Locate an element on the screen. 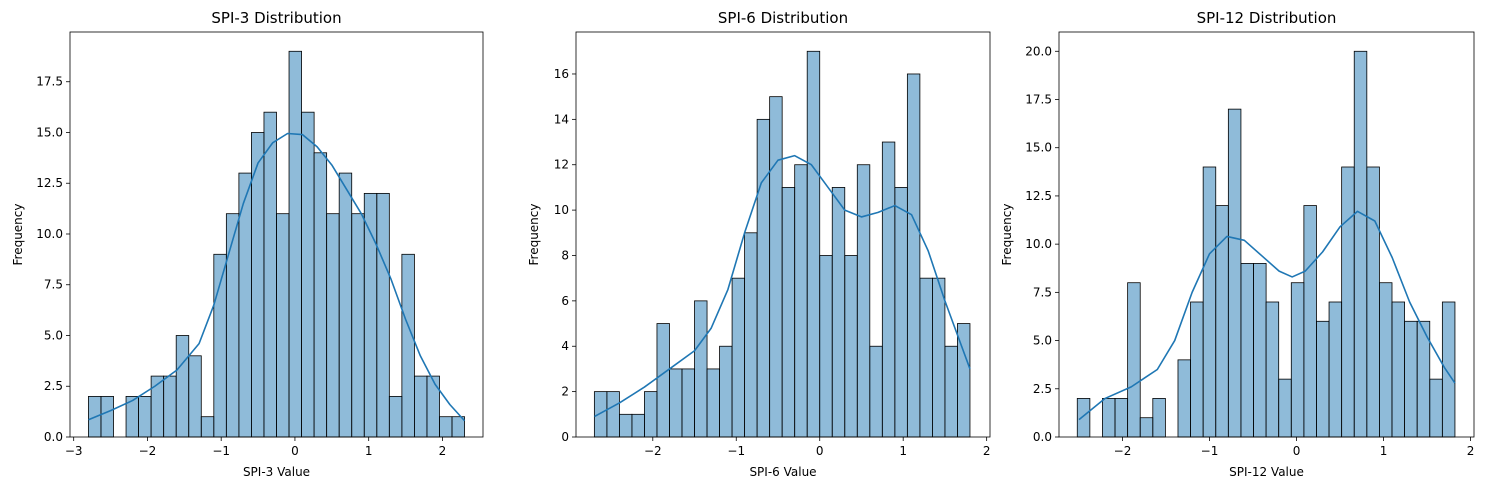 This screenshot has width=1489, height=490. y-tick-label: 16 is located at coordinates (561, 74).